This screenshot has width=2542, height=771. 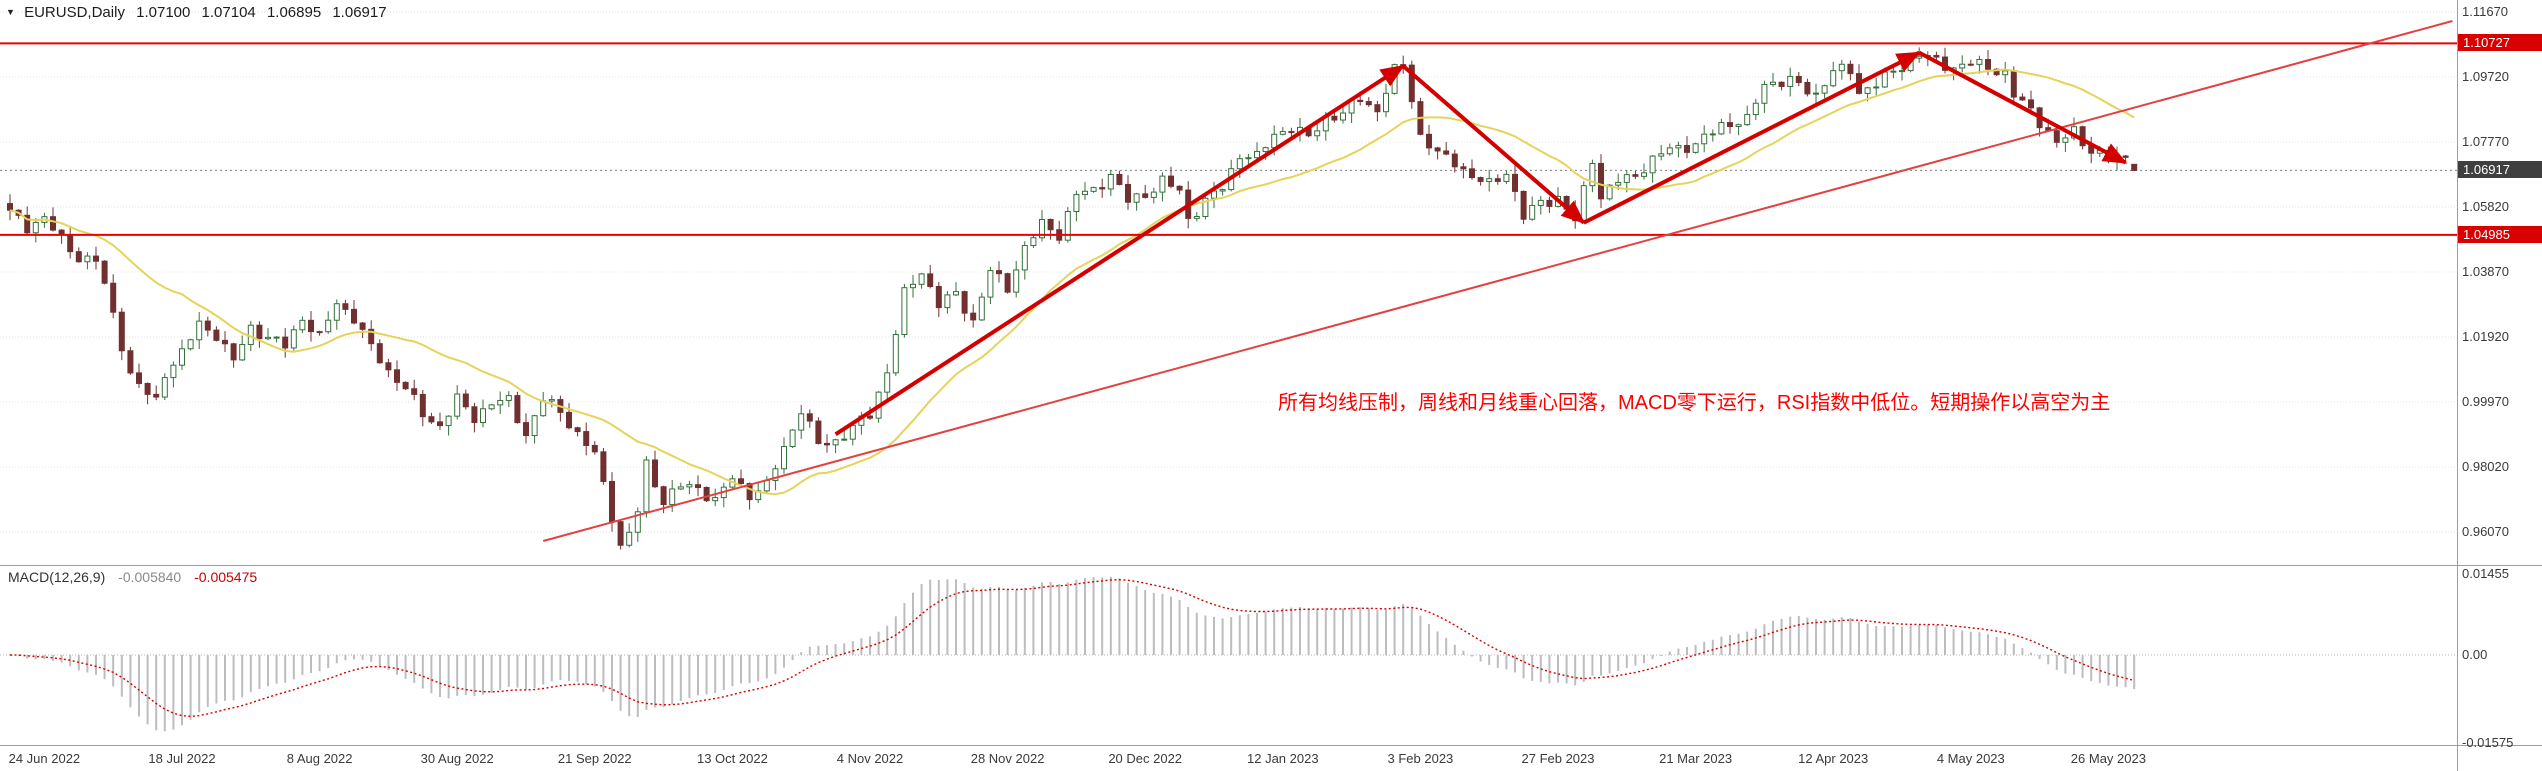 What do you see at coordinates (319, 758) in the screenshot?
I see `time-axis-label: 8 Aug 2022` at bounding box center [319, 758].